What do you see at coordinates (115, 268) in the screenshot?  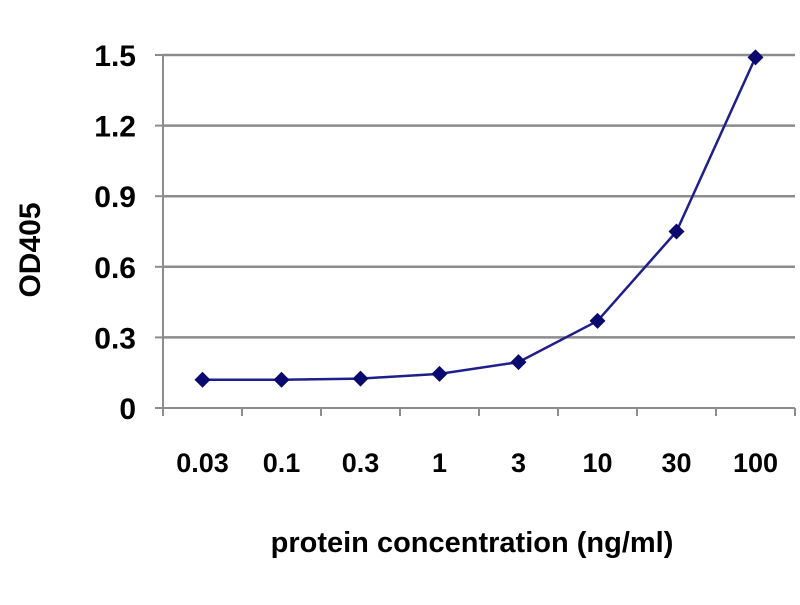 I see `y-tick-label-2: 0.6` at bounding box center [115, 268].